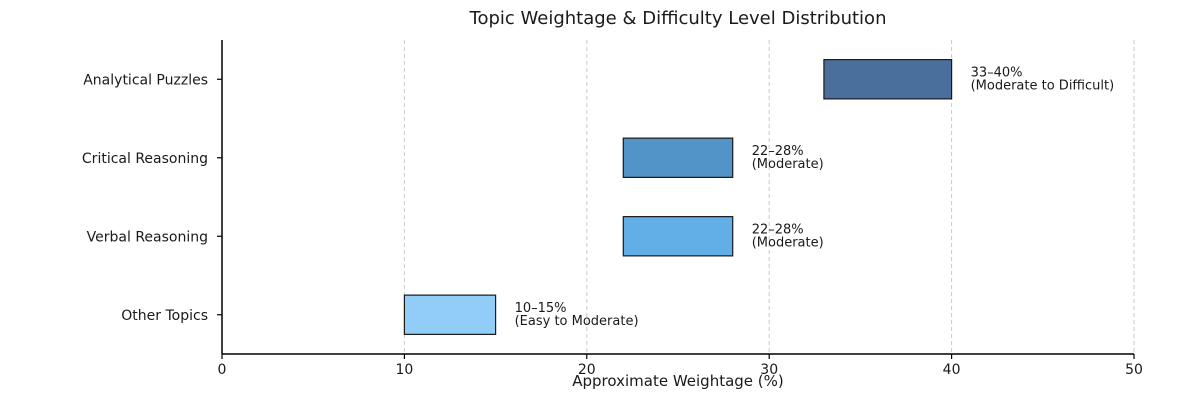 The width and height of the screenshot is (1200, 404). Describe the element at coordinates (164, 316) in the screenshot. I see `y-category-label: Other Topics` at that location.